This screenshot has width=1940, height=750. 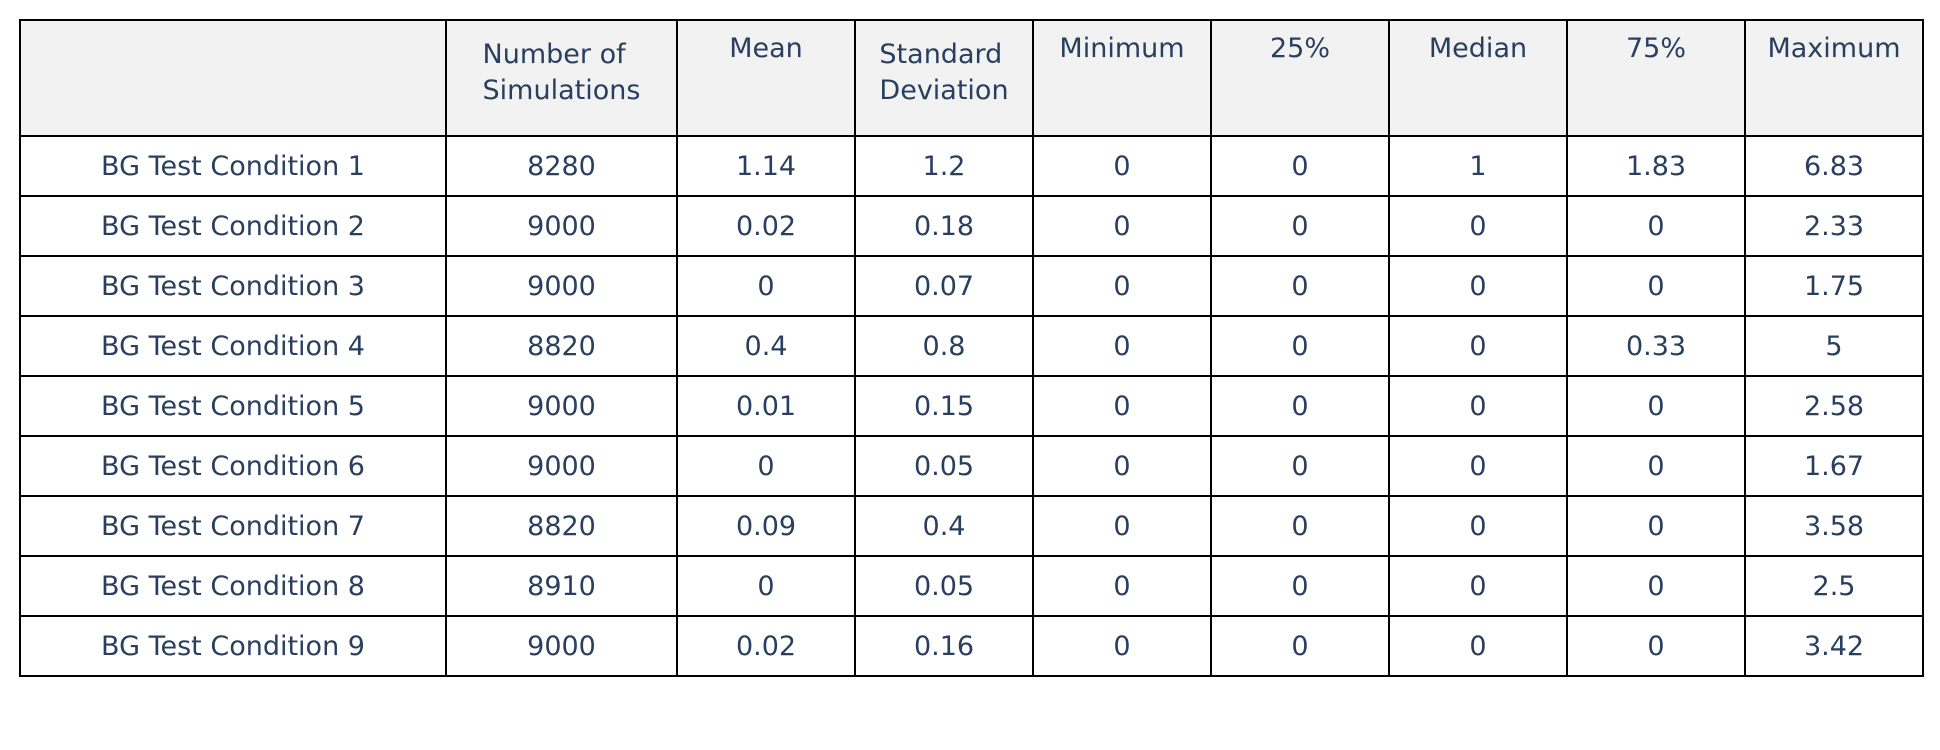 I want to click on table-row: BG Test Condition 9 9000 0.02 0.16 0 0 0 0 3.42, so click(x=971, y=646).